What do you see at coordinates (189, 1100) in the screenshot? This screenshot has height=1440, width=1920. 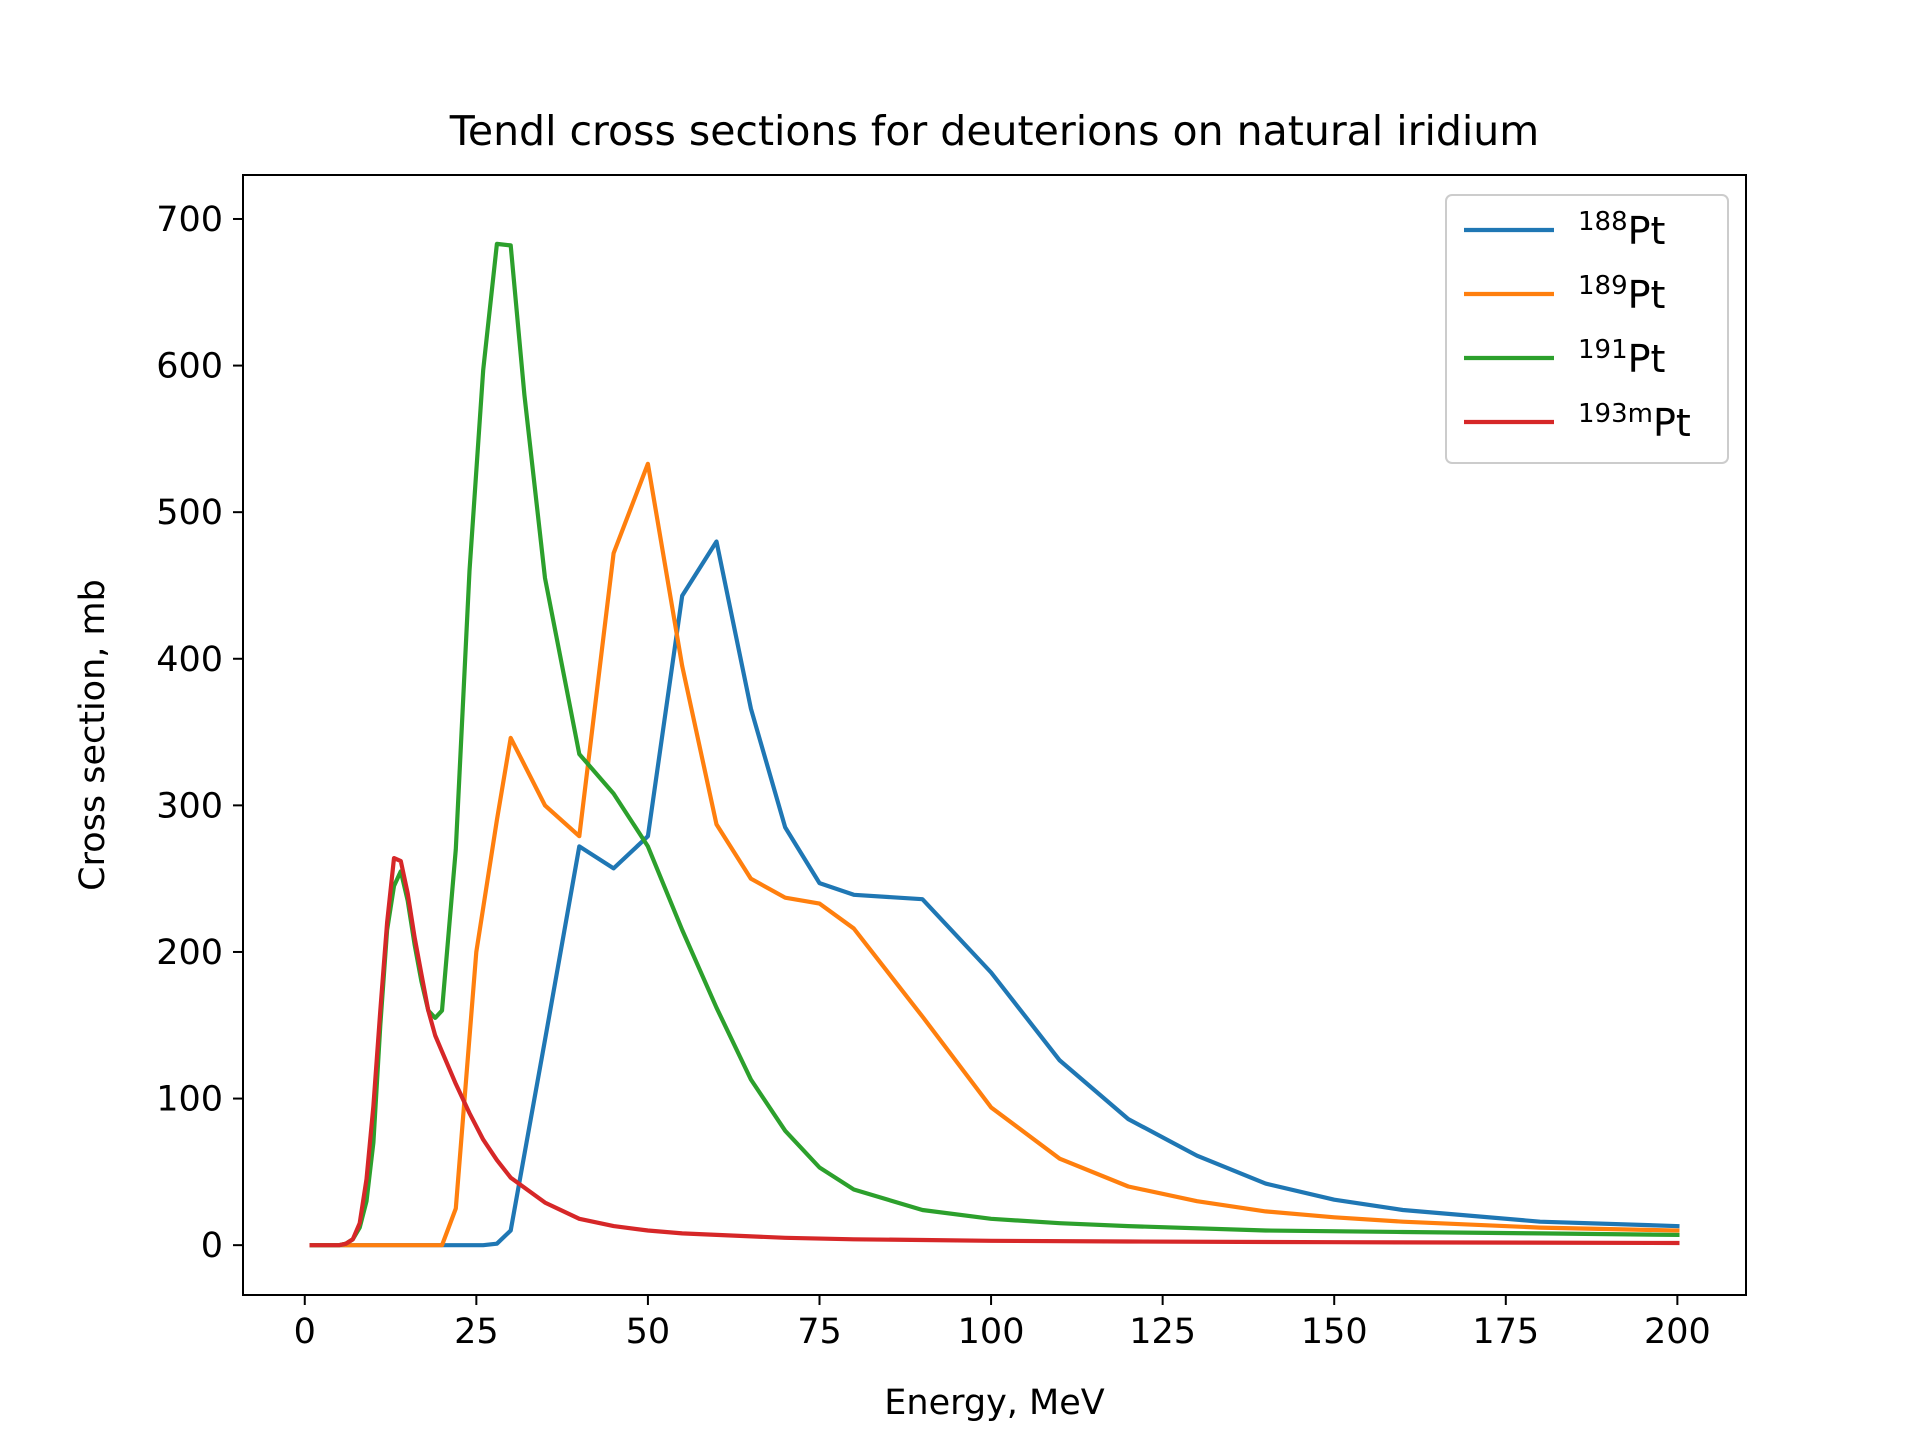 I see `y-tick-label: 100` at bounding box center [189, 1100].